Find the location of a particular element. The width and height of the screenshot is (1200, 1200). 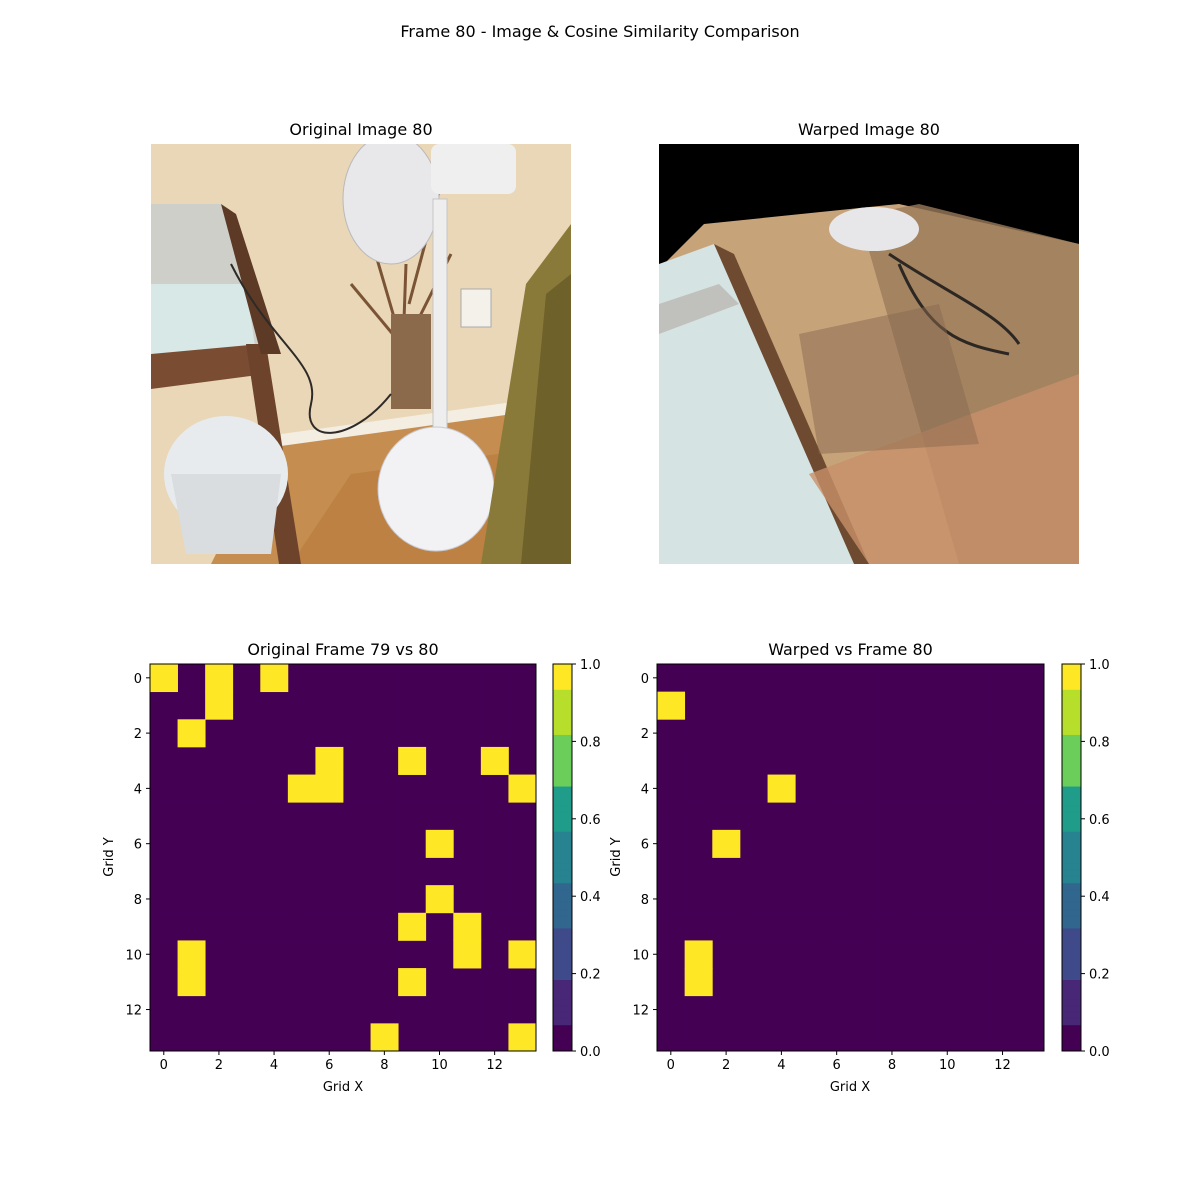

y-tick-label: 2 is located at coordinates (138, 734).